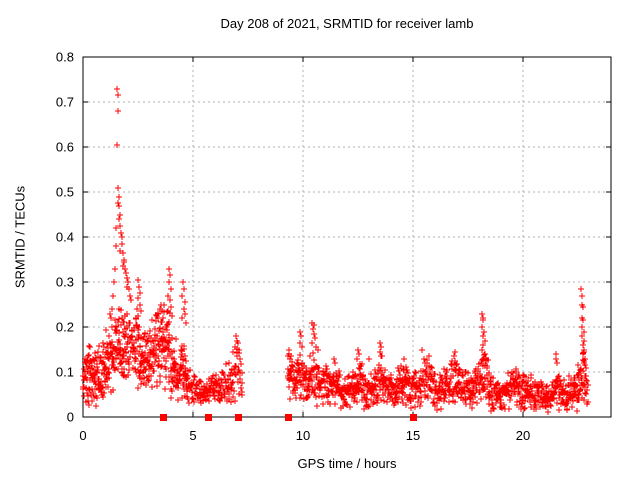 This screenshot has height=480, width=640. Describe the element at coordinates (65, 282) in the screenshot. I see `y-tick-label: 0.3` at that location.